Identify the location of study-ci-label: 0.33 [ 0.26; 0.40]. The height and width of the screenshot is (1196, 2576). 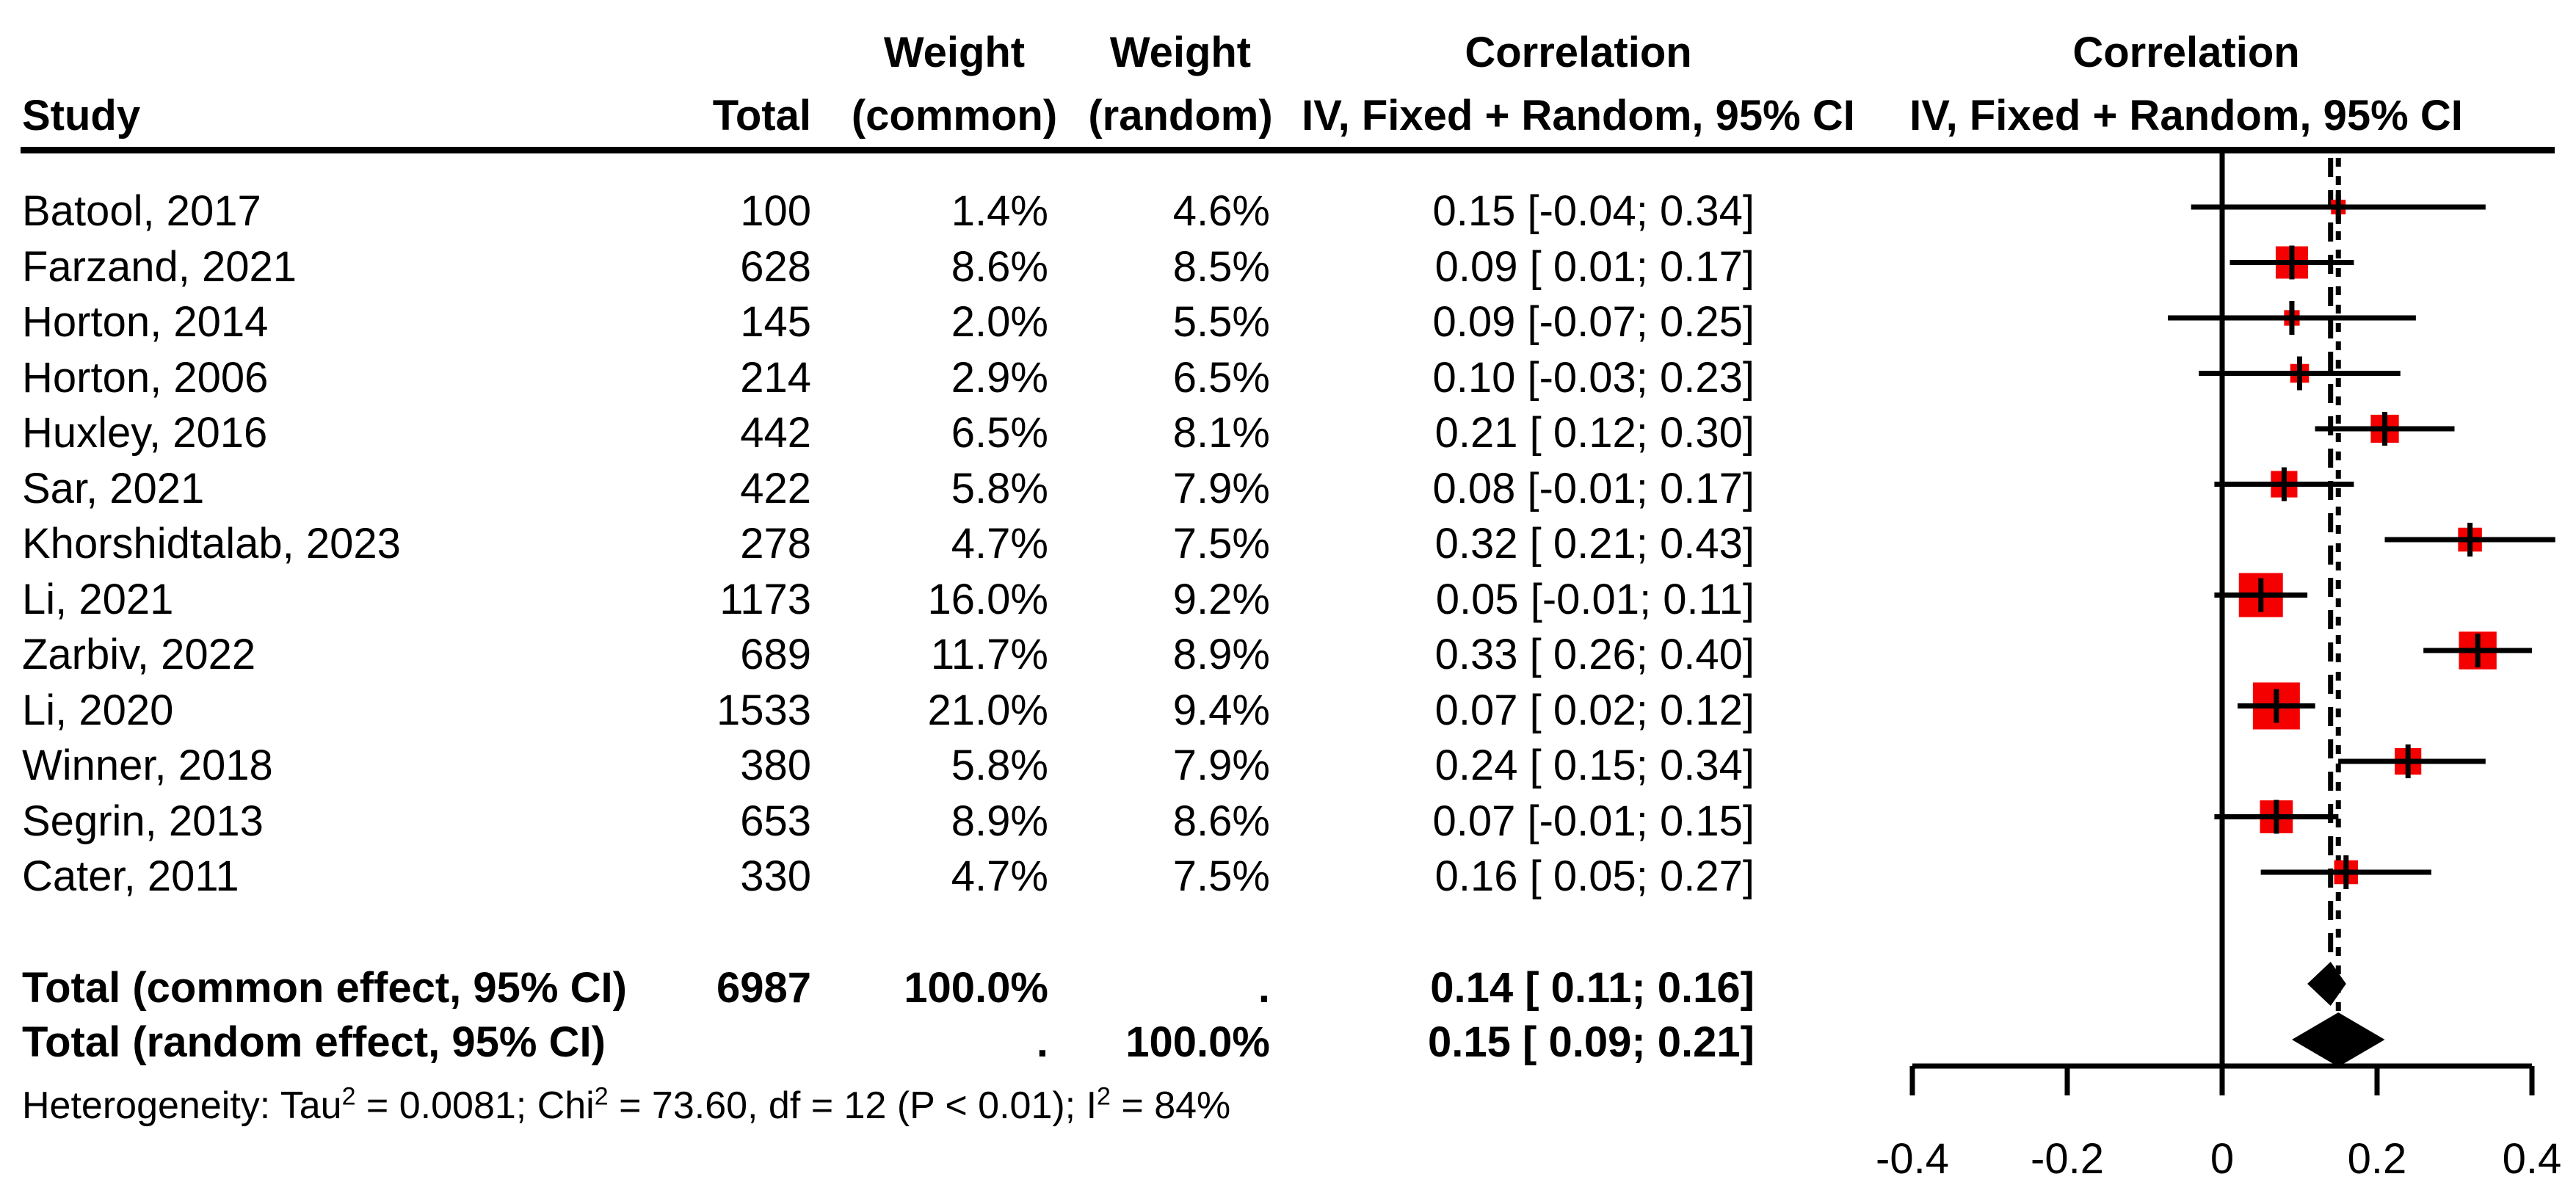
(1595, 654).